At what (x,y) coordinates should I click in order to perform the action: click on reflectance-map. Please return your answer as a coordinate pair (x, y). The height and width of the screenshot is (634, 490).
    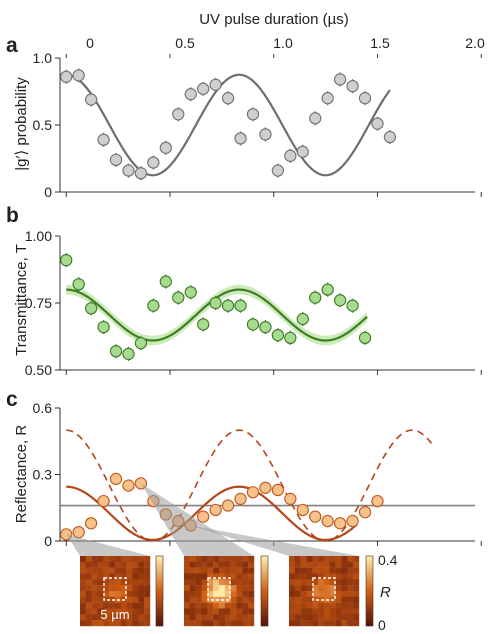
    Looking at the image, I should click on (226, 591).